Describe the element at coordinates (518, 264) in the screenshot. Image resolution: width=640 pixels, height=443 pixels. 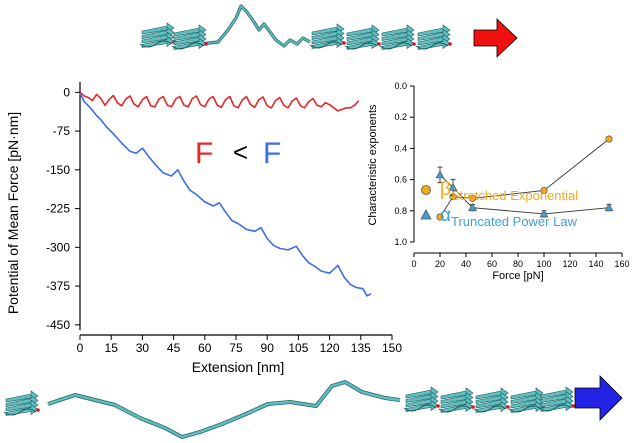
I see `inset-x-tick-label: 80` at that location.